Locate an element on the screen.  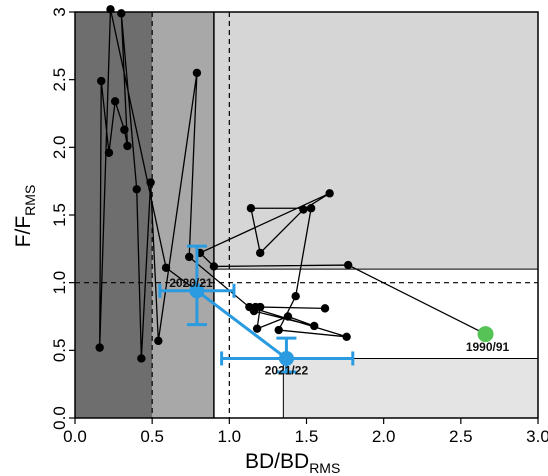
x-tick-label: 1.0 is located at coordinates (230, 436).